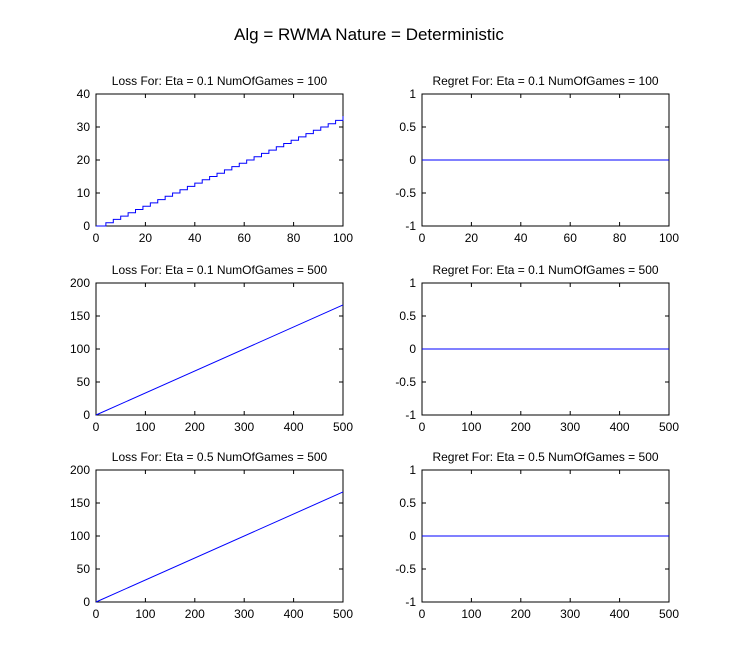  Describe the element at coordinates (545, 81) in the screenshot. I see `subplot-title: Regret For: Eta = 0.1 NumOfGames = 100` at that location.